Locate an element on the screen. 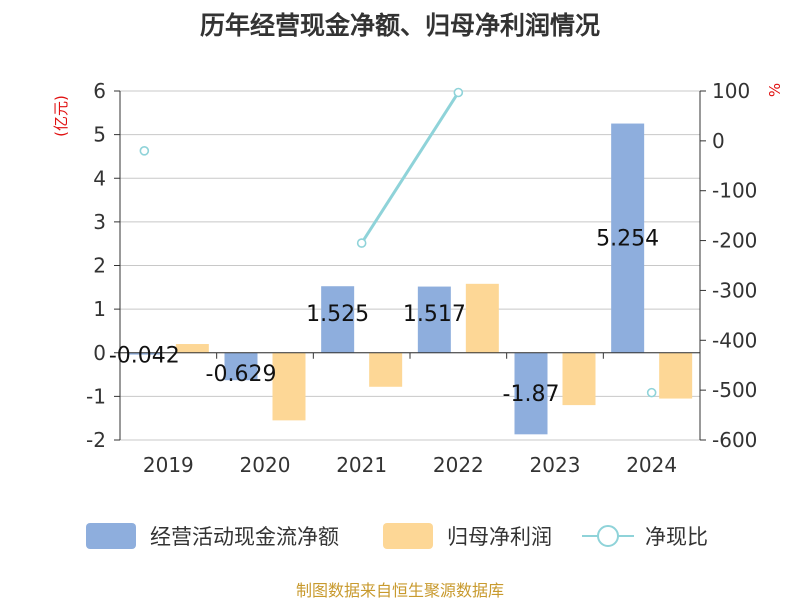 This screenshot has height=600, width=800. right-tick-label: -200 is located at coordinates (734, 241).